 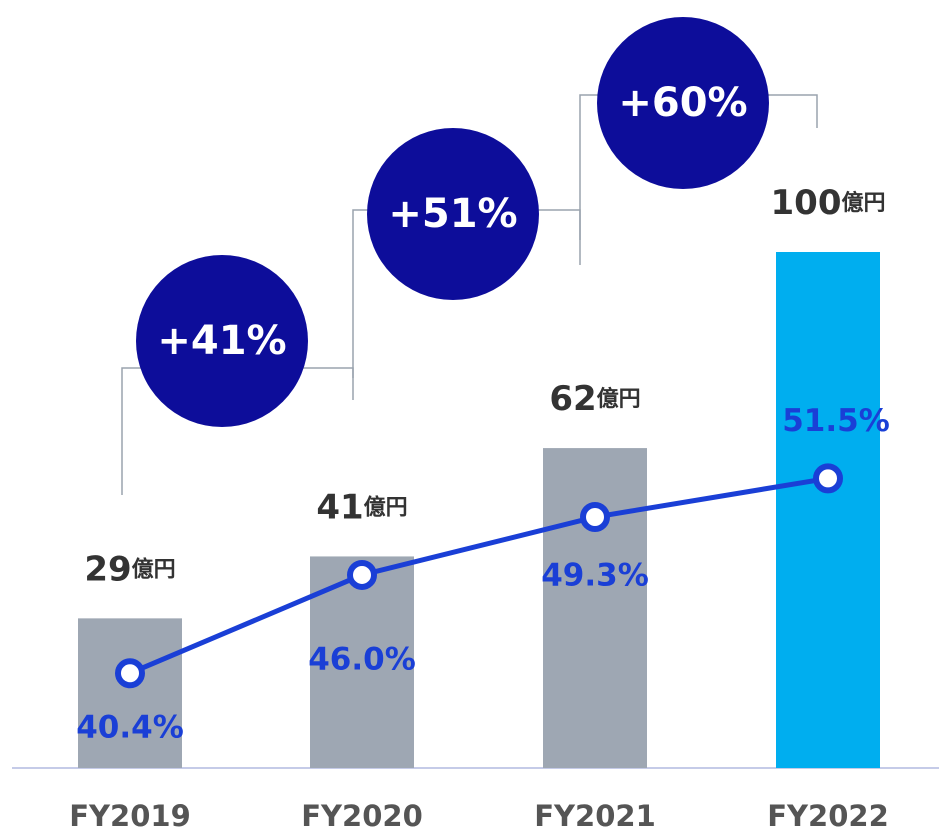 I want to click on x-tick-label: FY2022, so click(x=828, y=816).